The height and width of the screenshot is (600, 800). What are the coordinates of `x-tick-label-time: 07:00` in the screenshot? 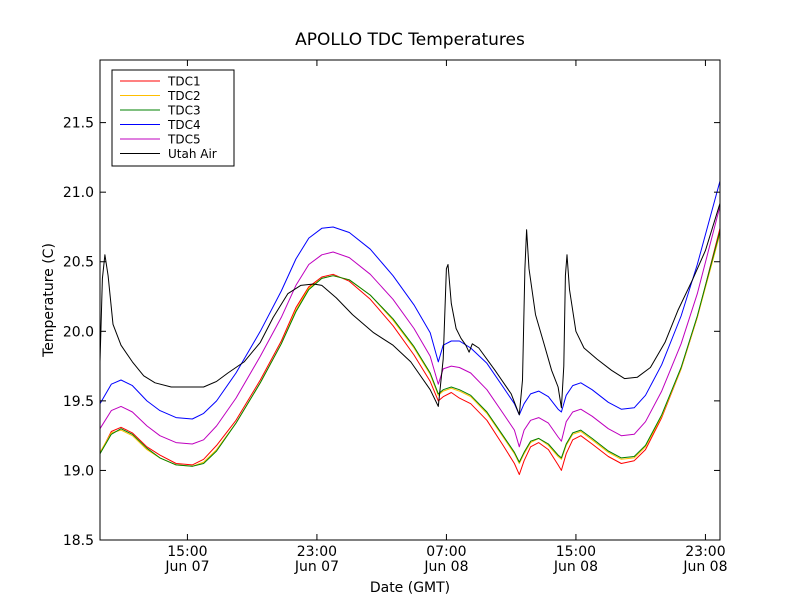 It's located at (446, 552).